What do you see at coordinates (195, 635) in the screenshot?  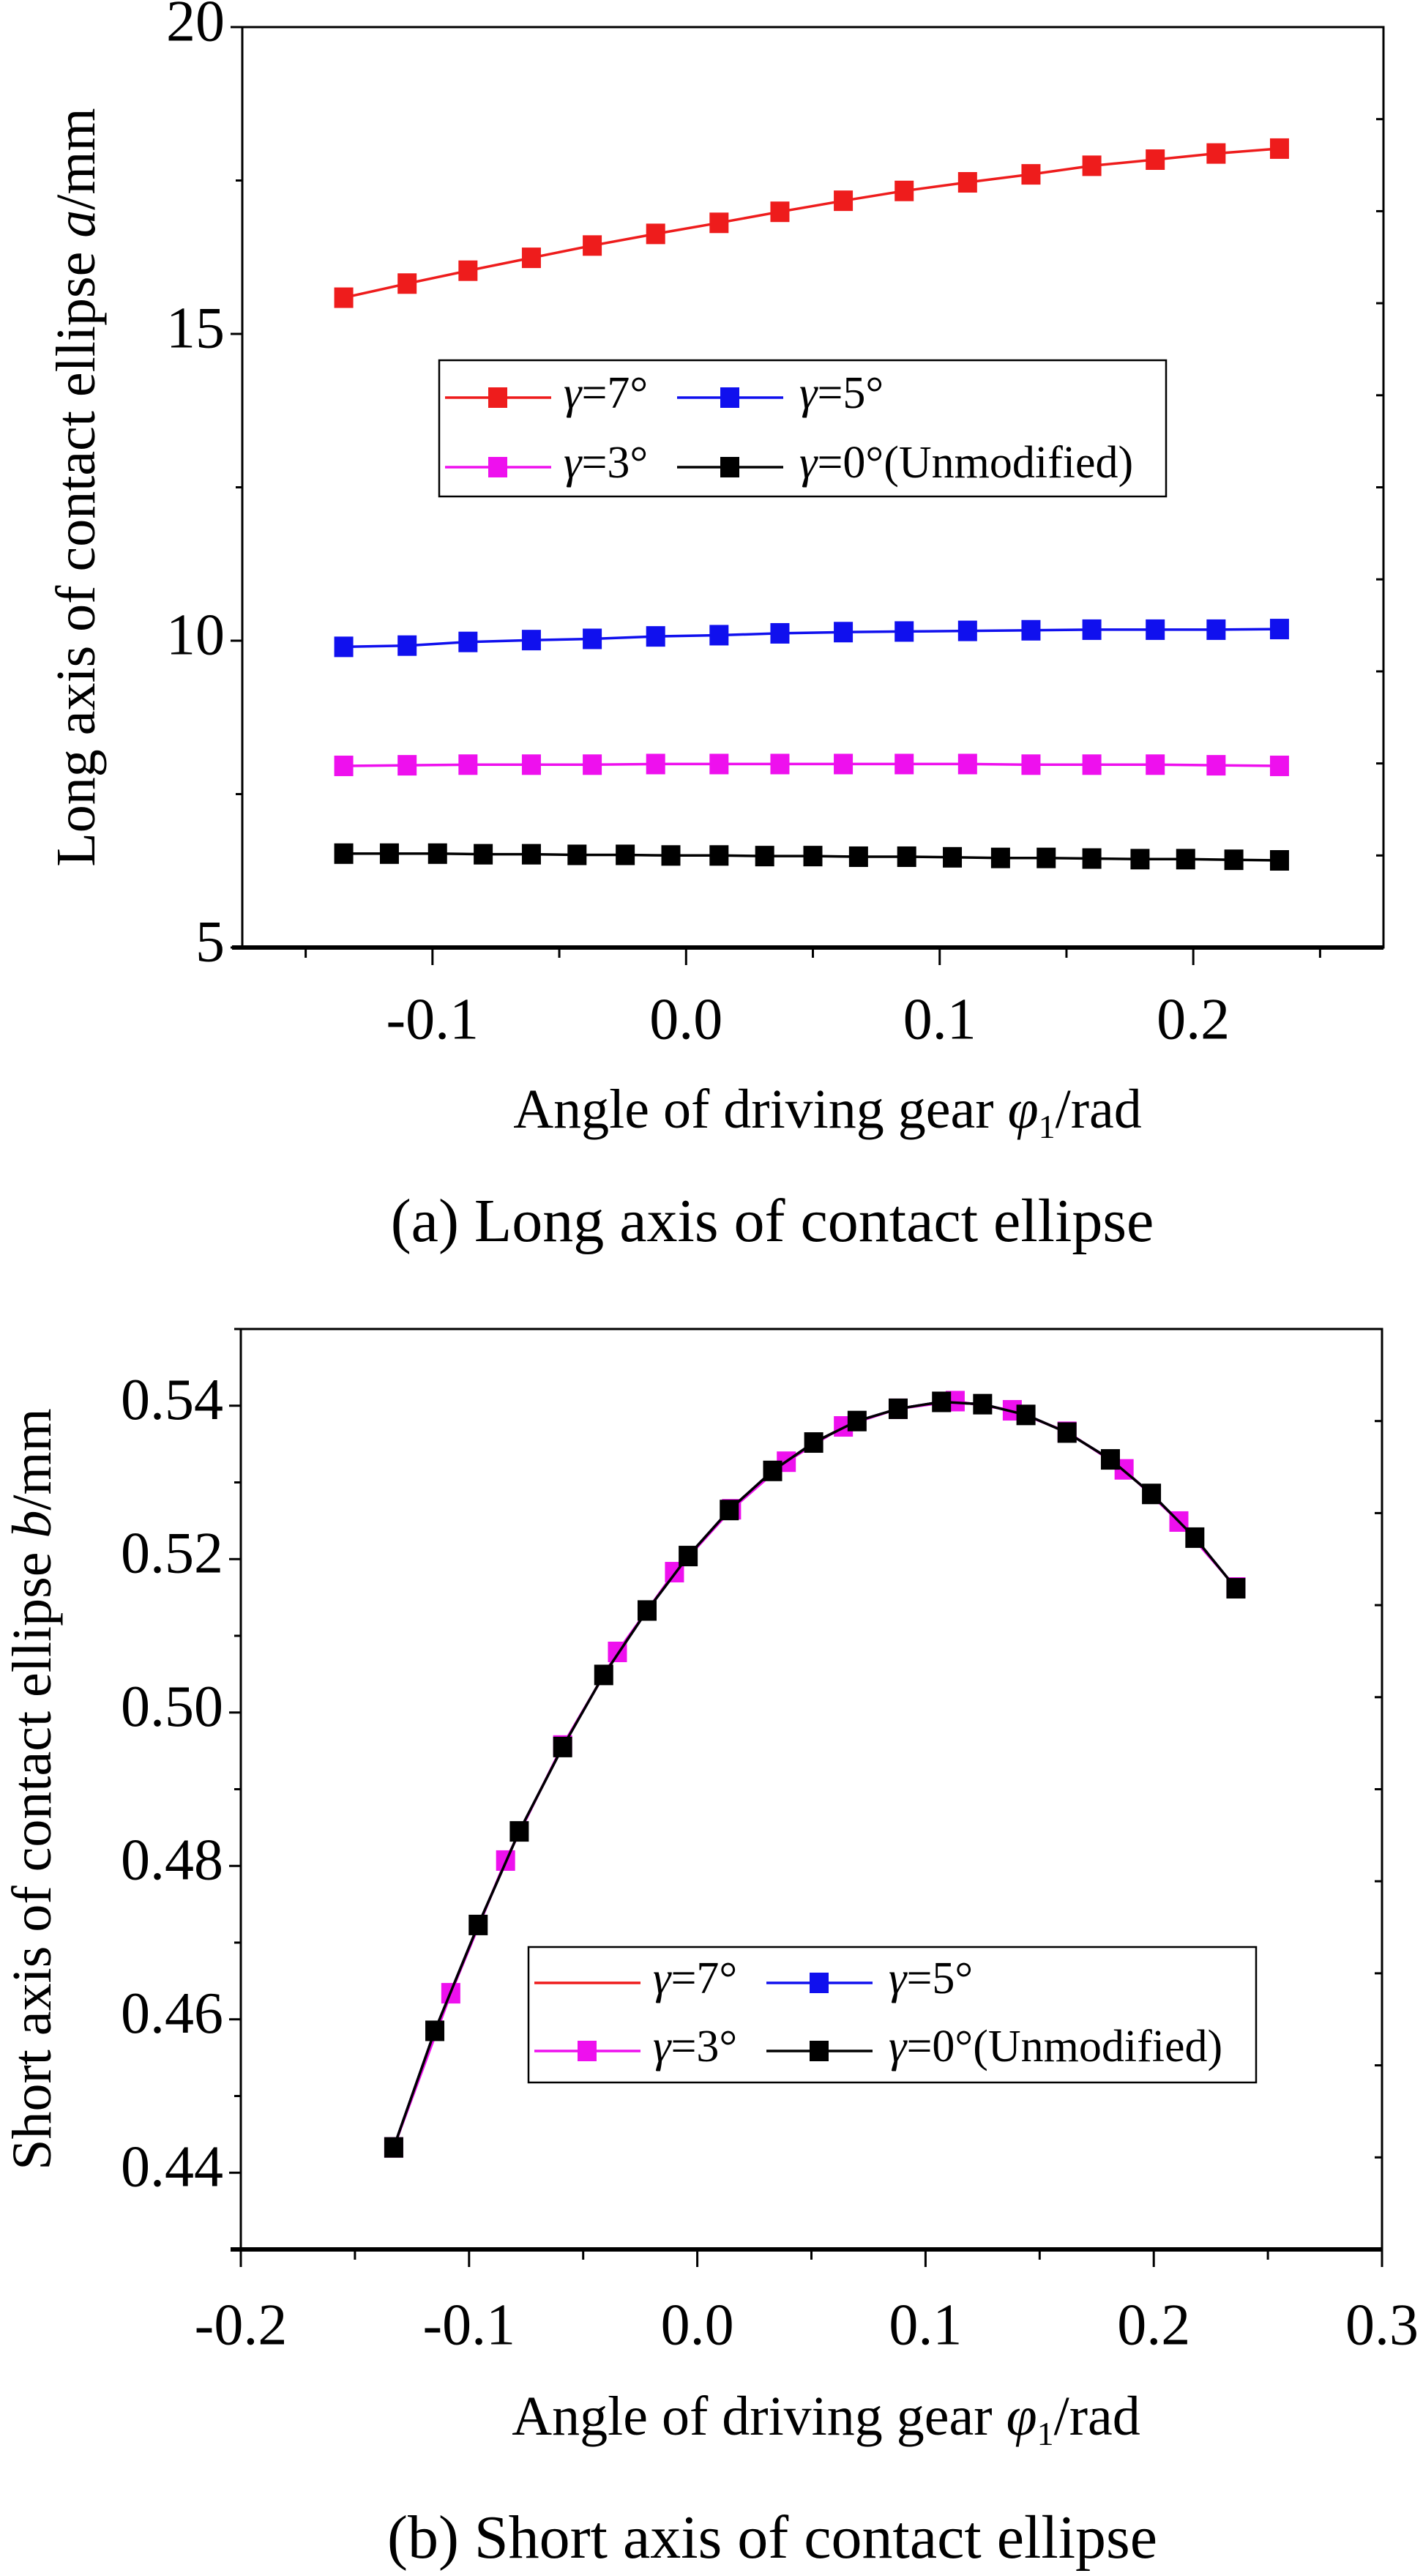 I see `y-tick-label: 10` at bounding box center [195, 635].